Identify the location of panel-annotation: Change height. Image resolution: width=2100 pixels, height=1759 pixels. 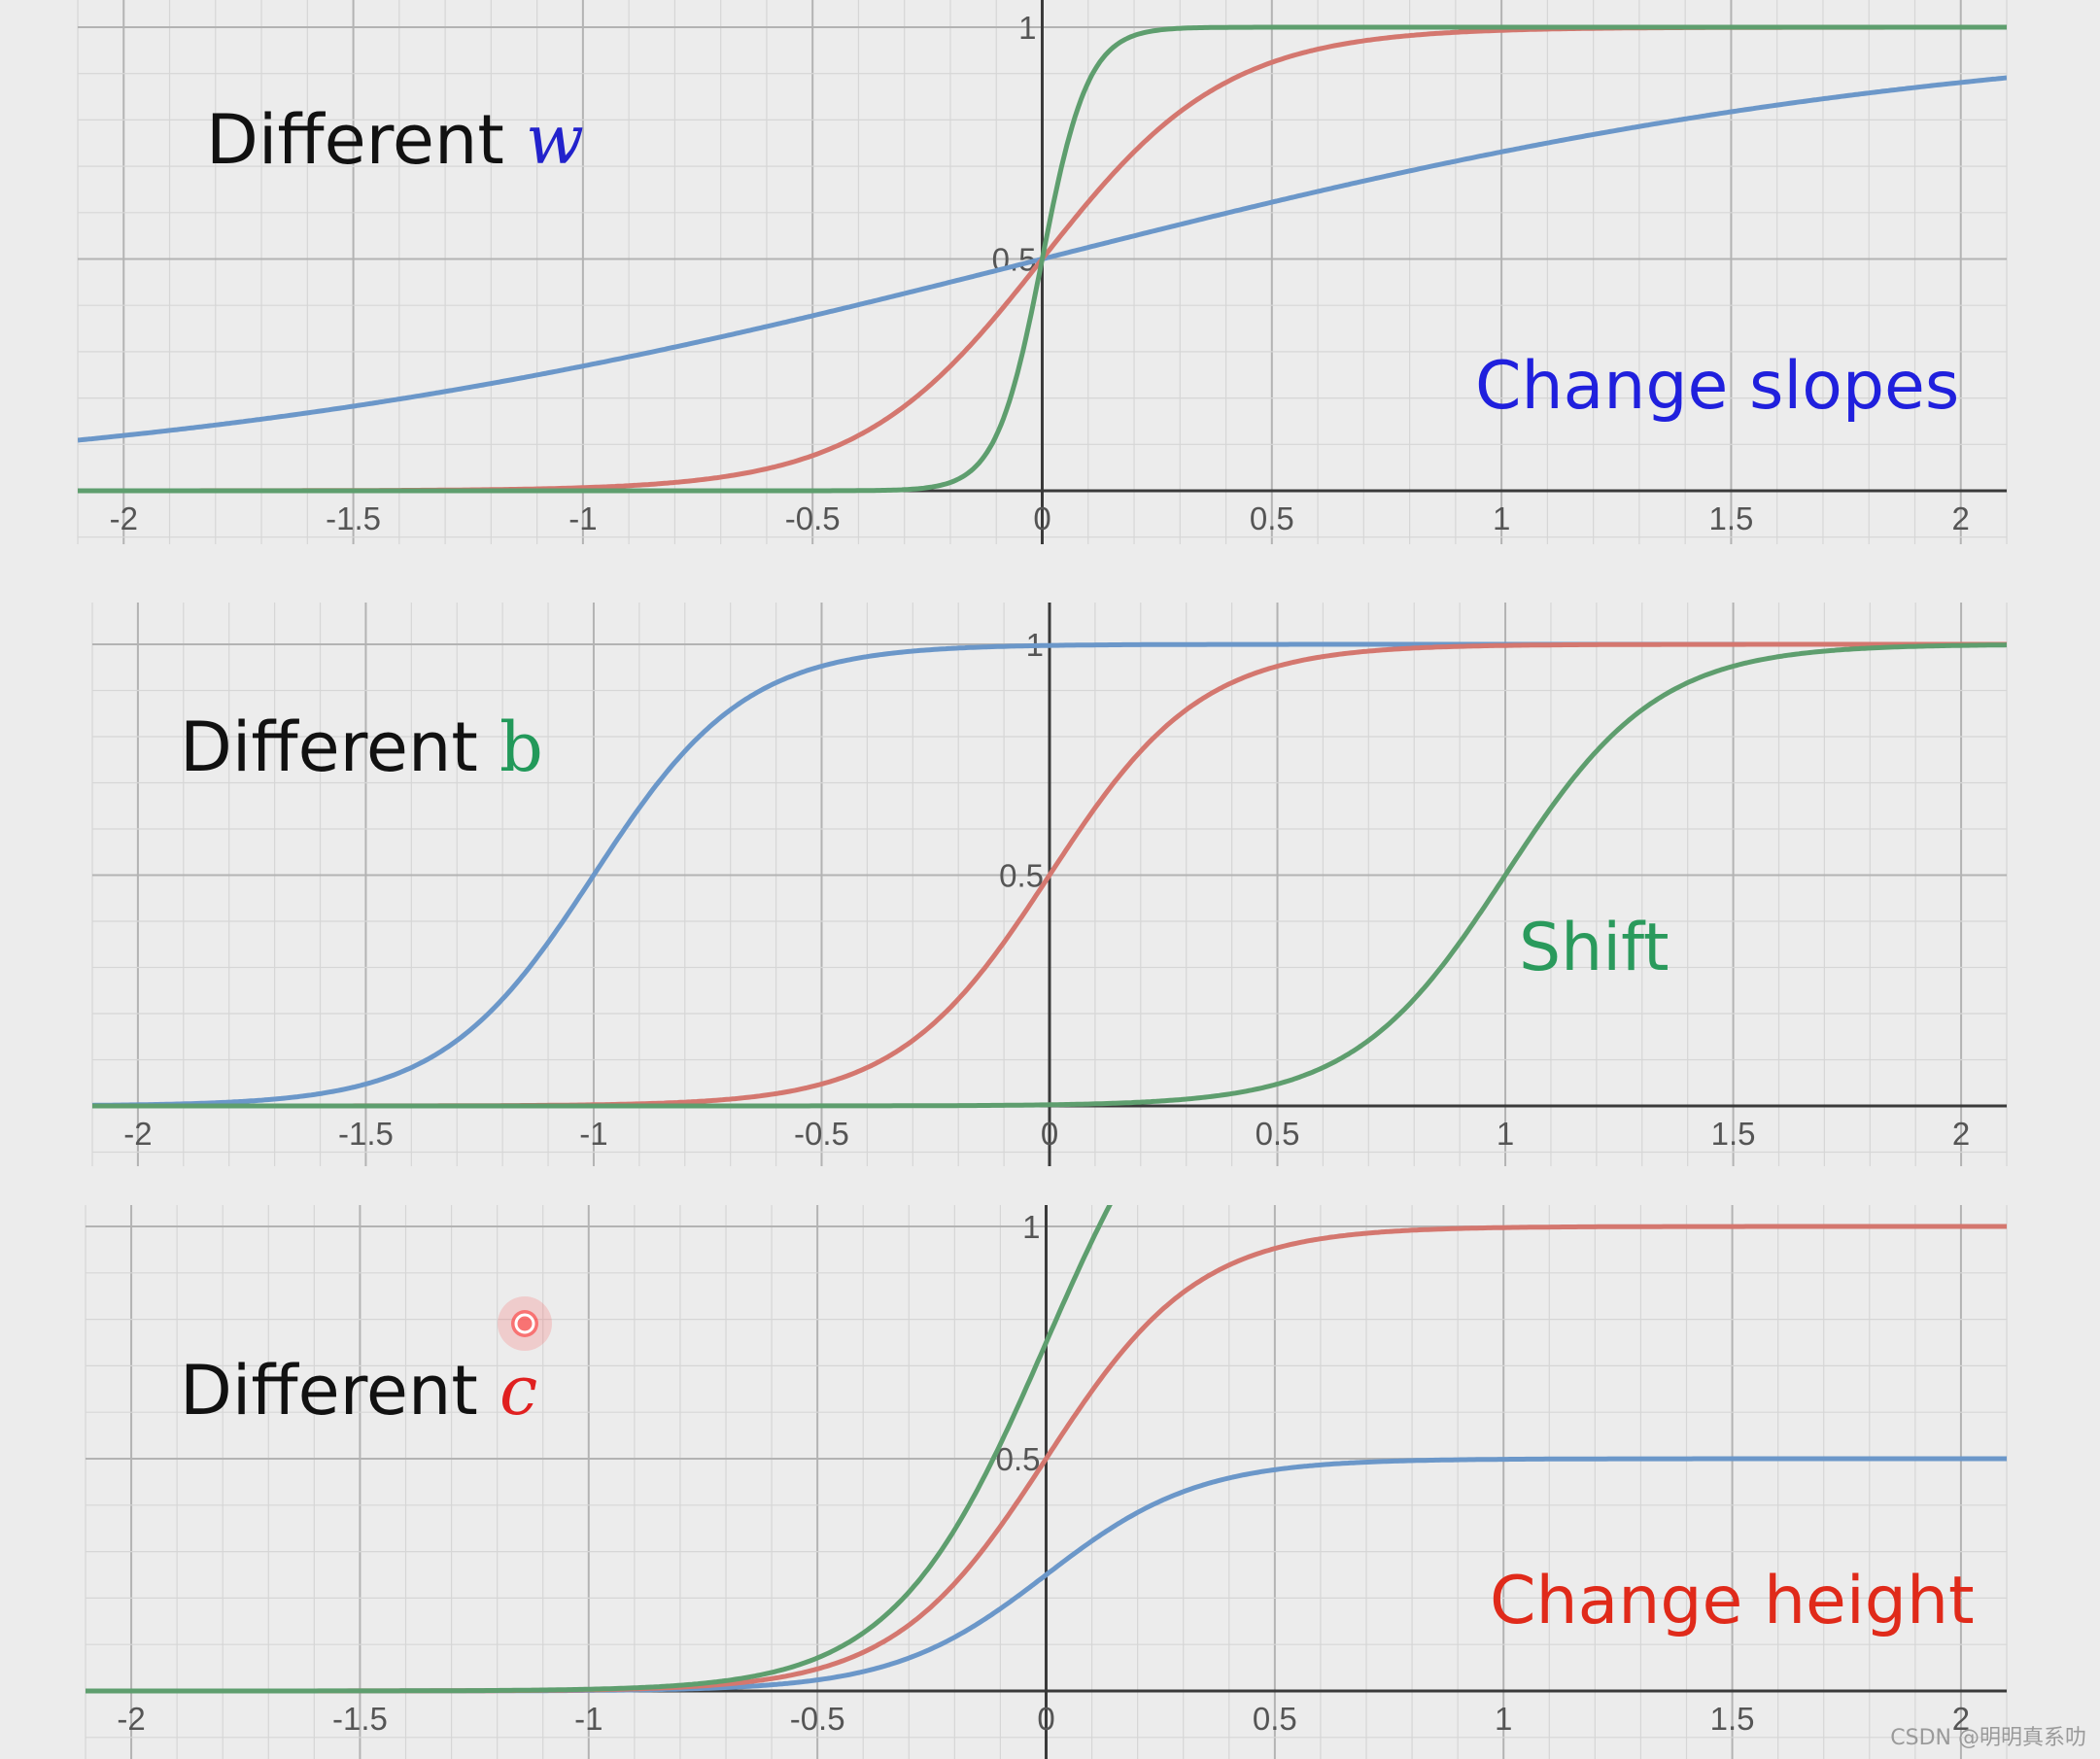
(1732, 1601).